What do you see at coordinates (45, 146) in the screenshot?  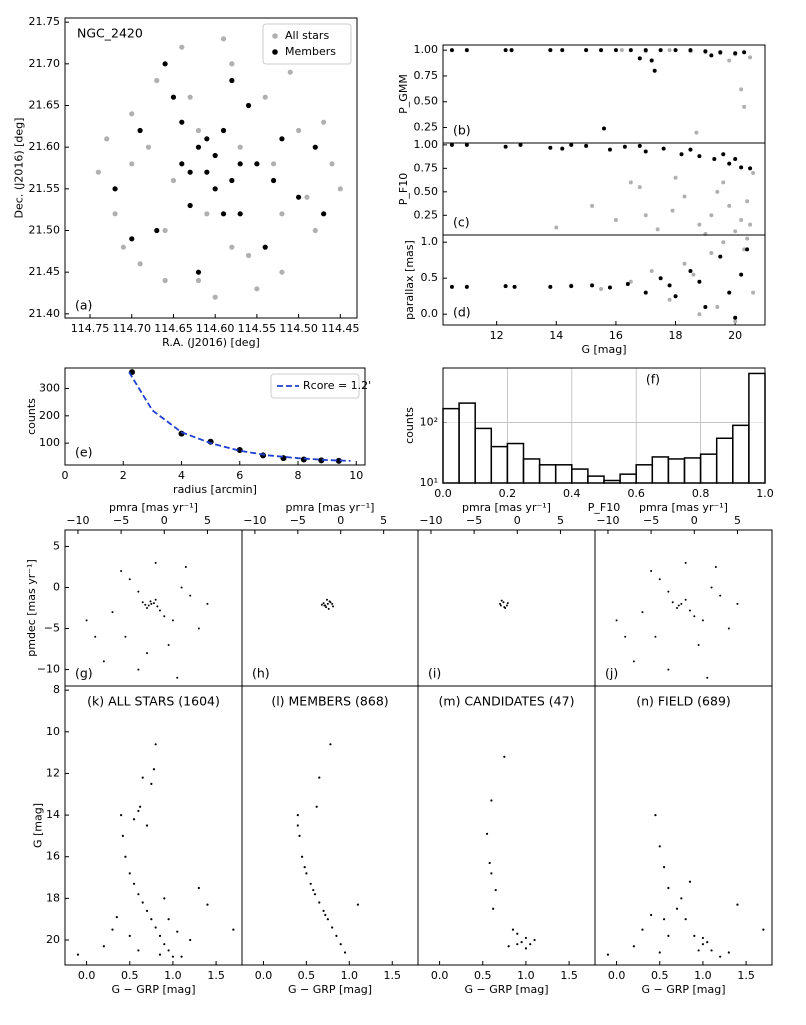 I see `y-tick-label: 21.60` at bounding box center [45, 146].